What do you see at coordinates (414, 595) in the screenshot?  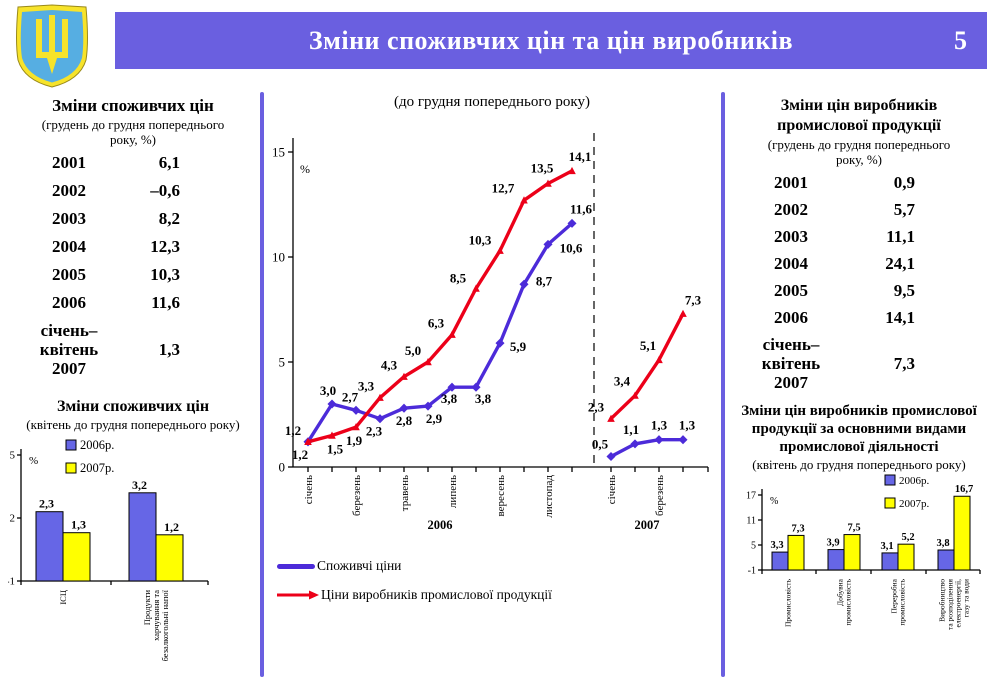 I see `legend-item-producer: Ціни виробників промислової продукції` at bounding box center [414, 595].